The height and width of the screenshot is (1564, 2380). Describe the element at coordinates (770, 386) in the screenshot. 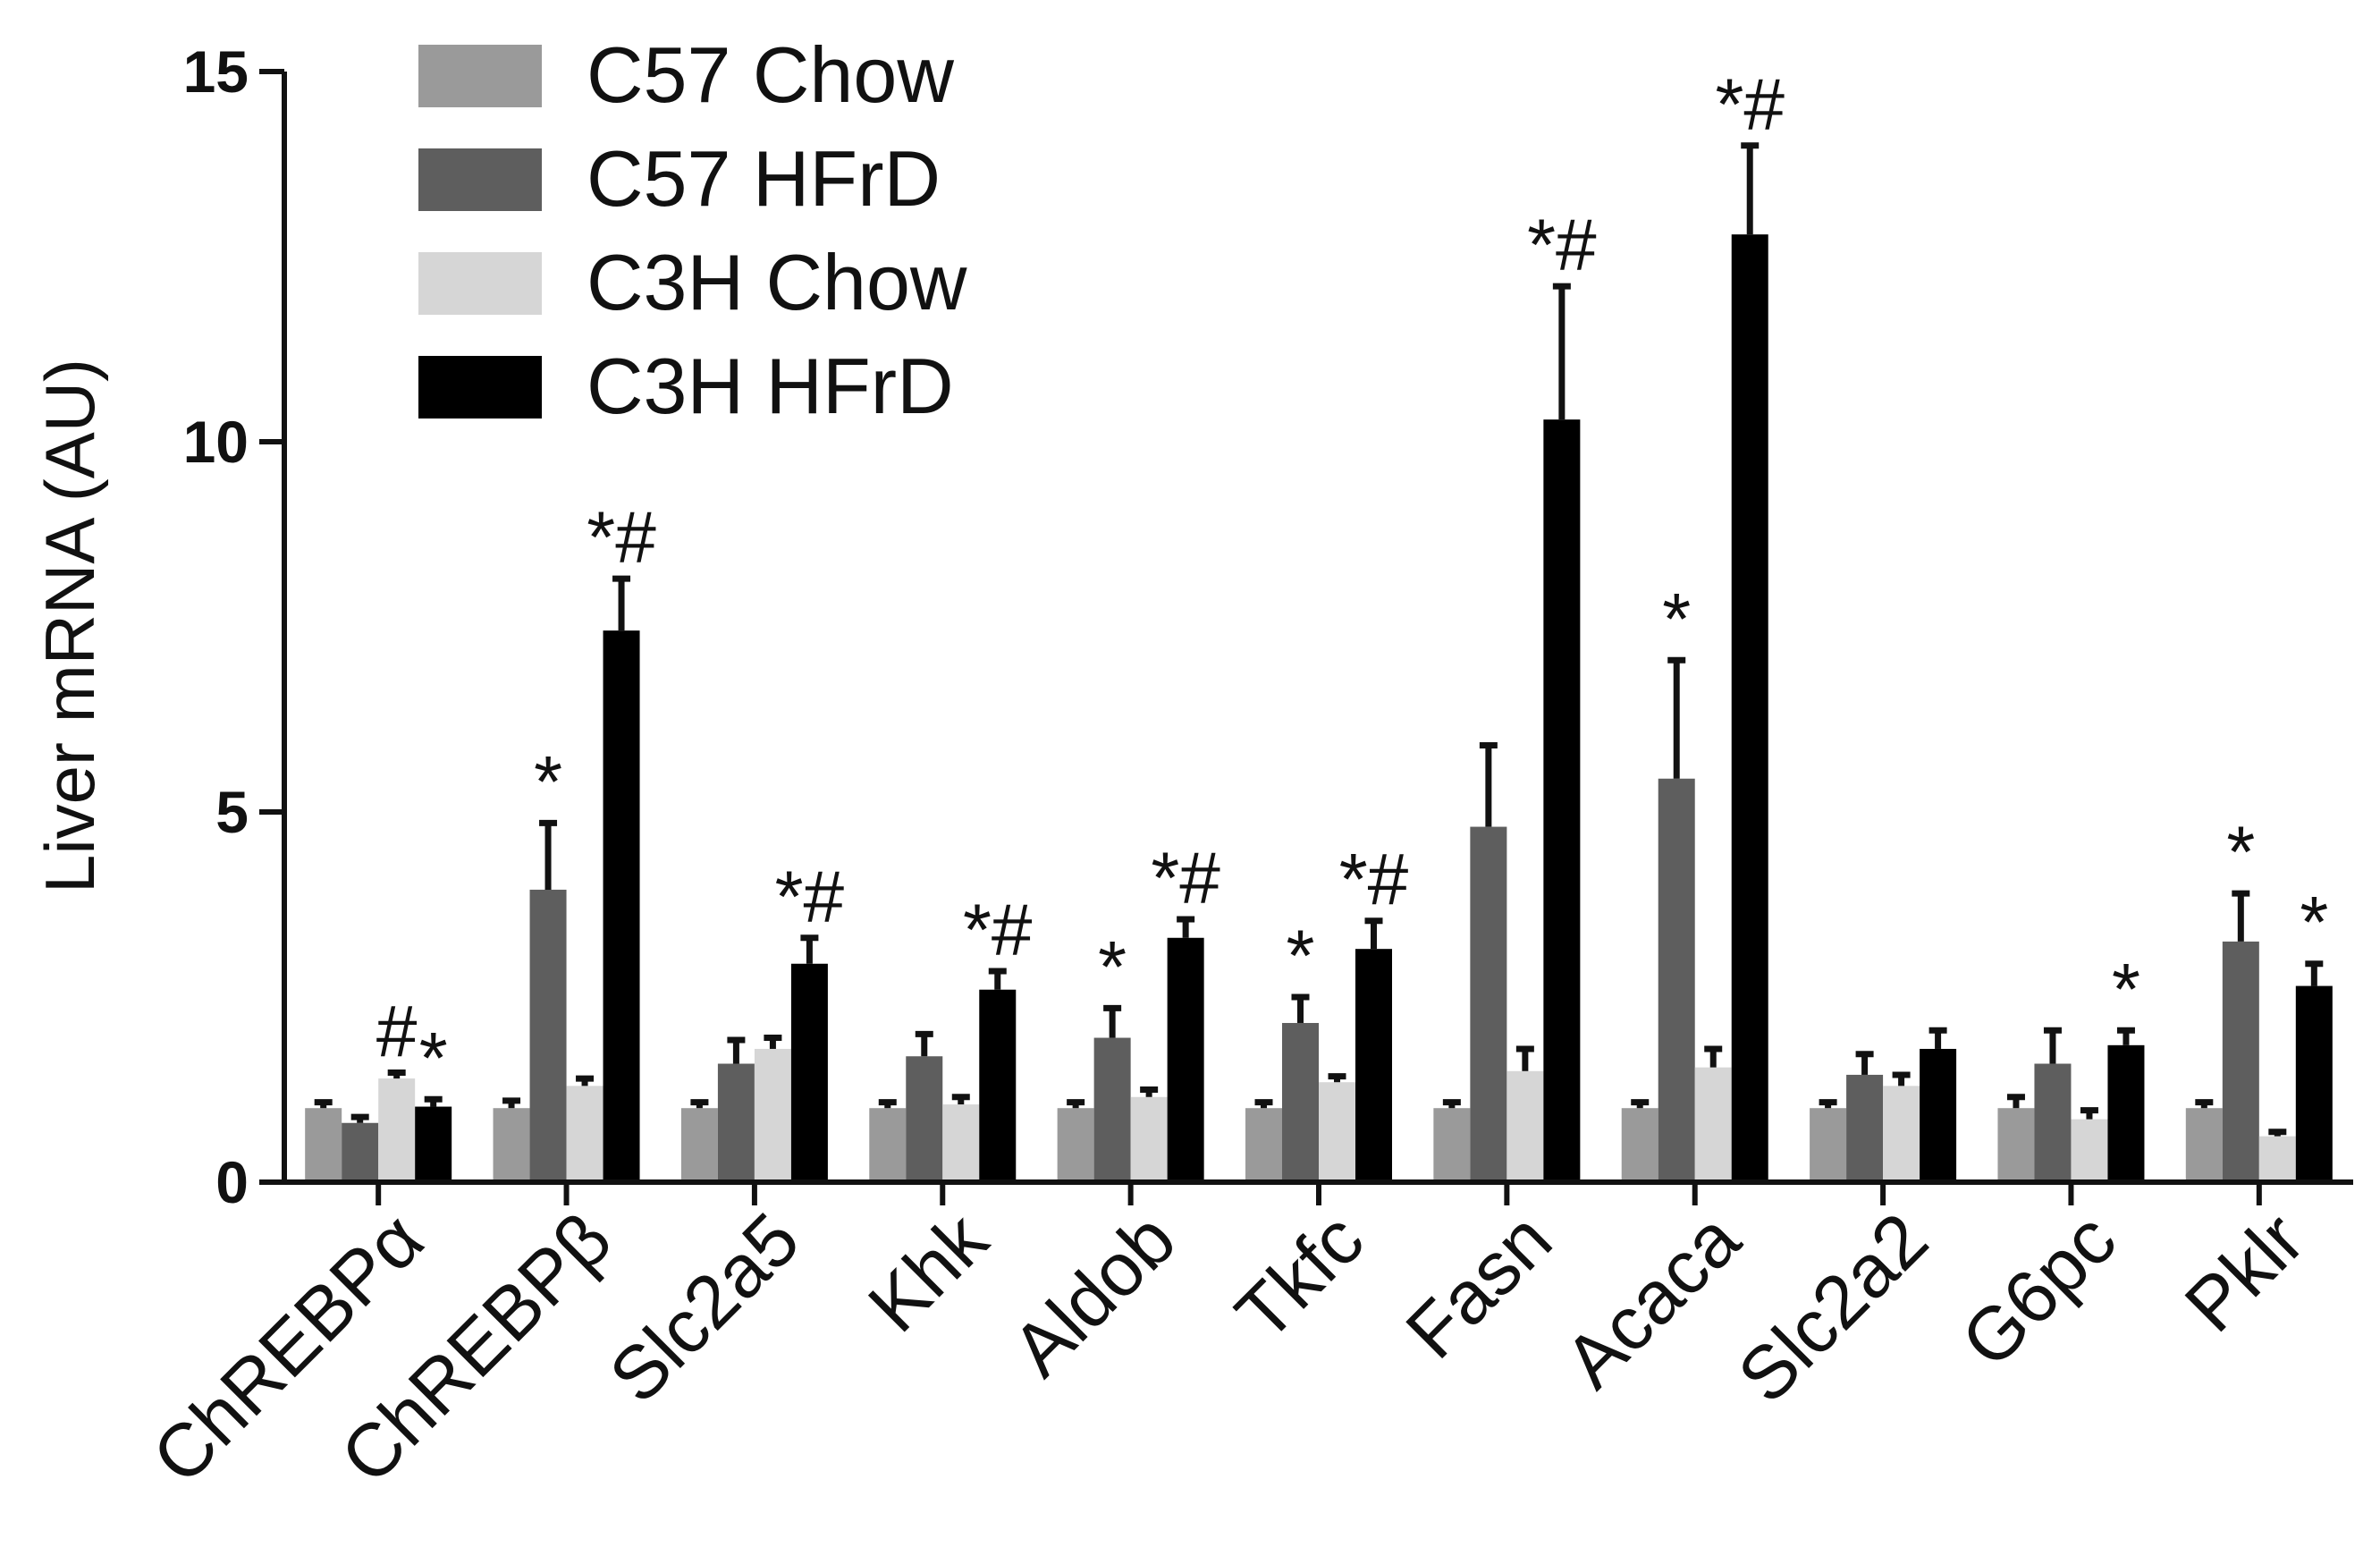

I see `legend-label: C3H HFrD` at that location.